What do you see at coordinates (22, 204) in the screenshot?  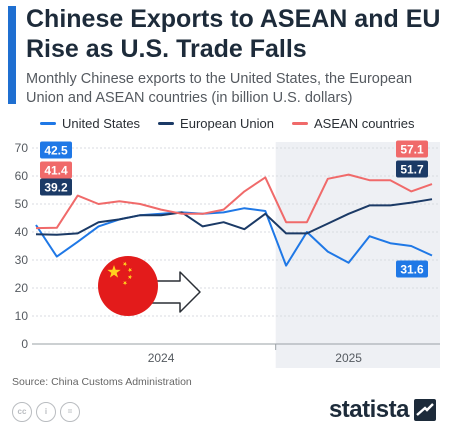 I see `y-tick-label: 50` at bounding box center [22, 204].